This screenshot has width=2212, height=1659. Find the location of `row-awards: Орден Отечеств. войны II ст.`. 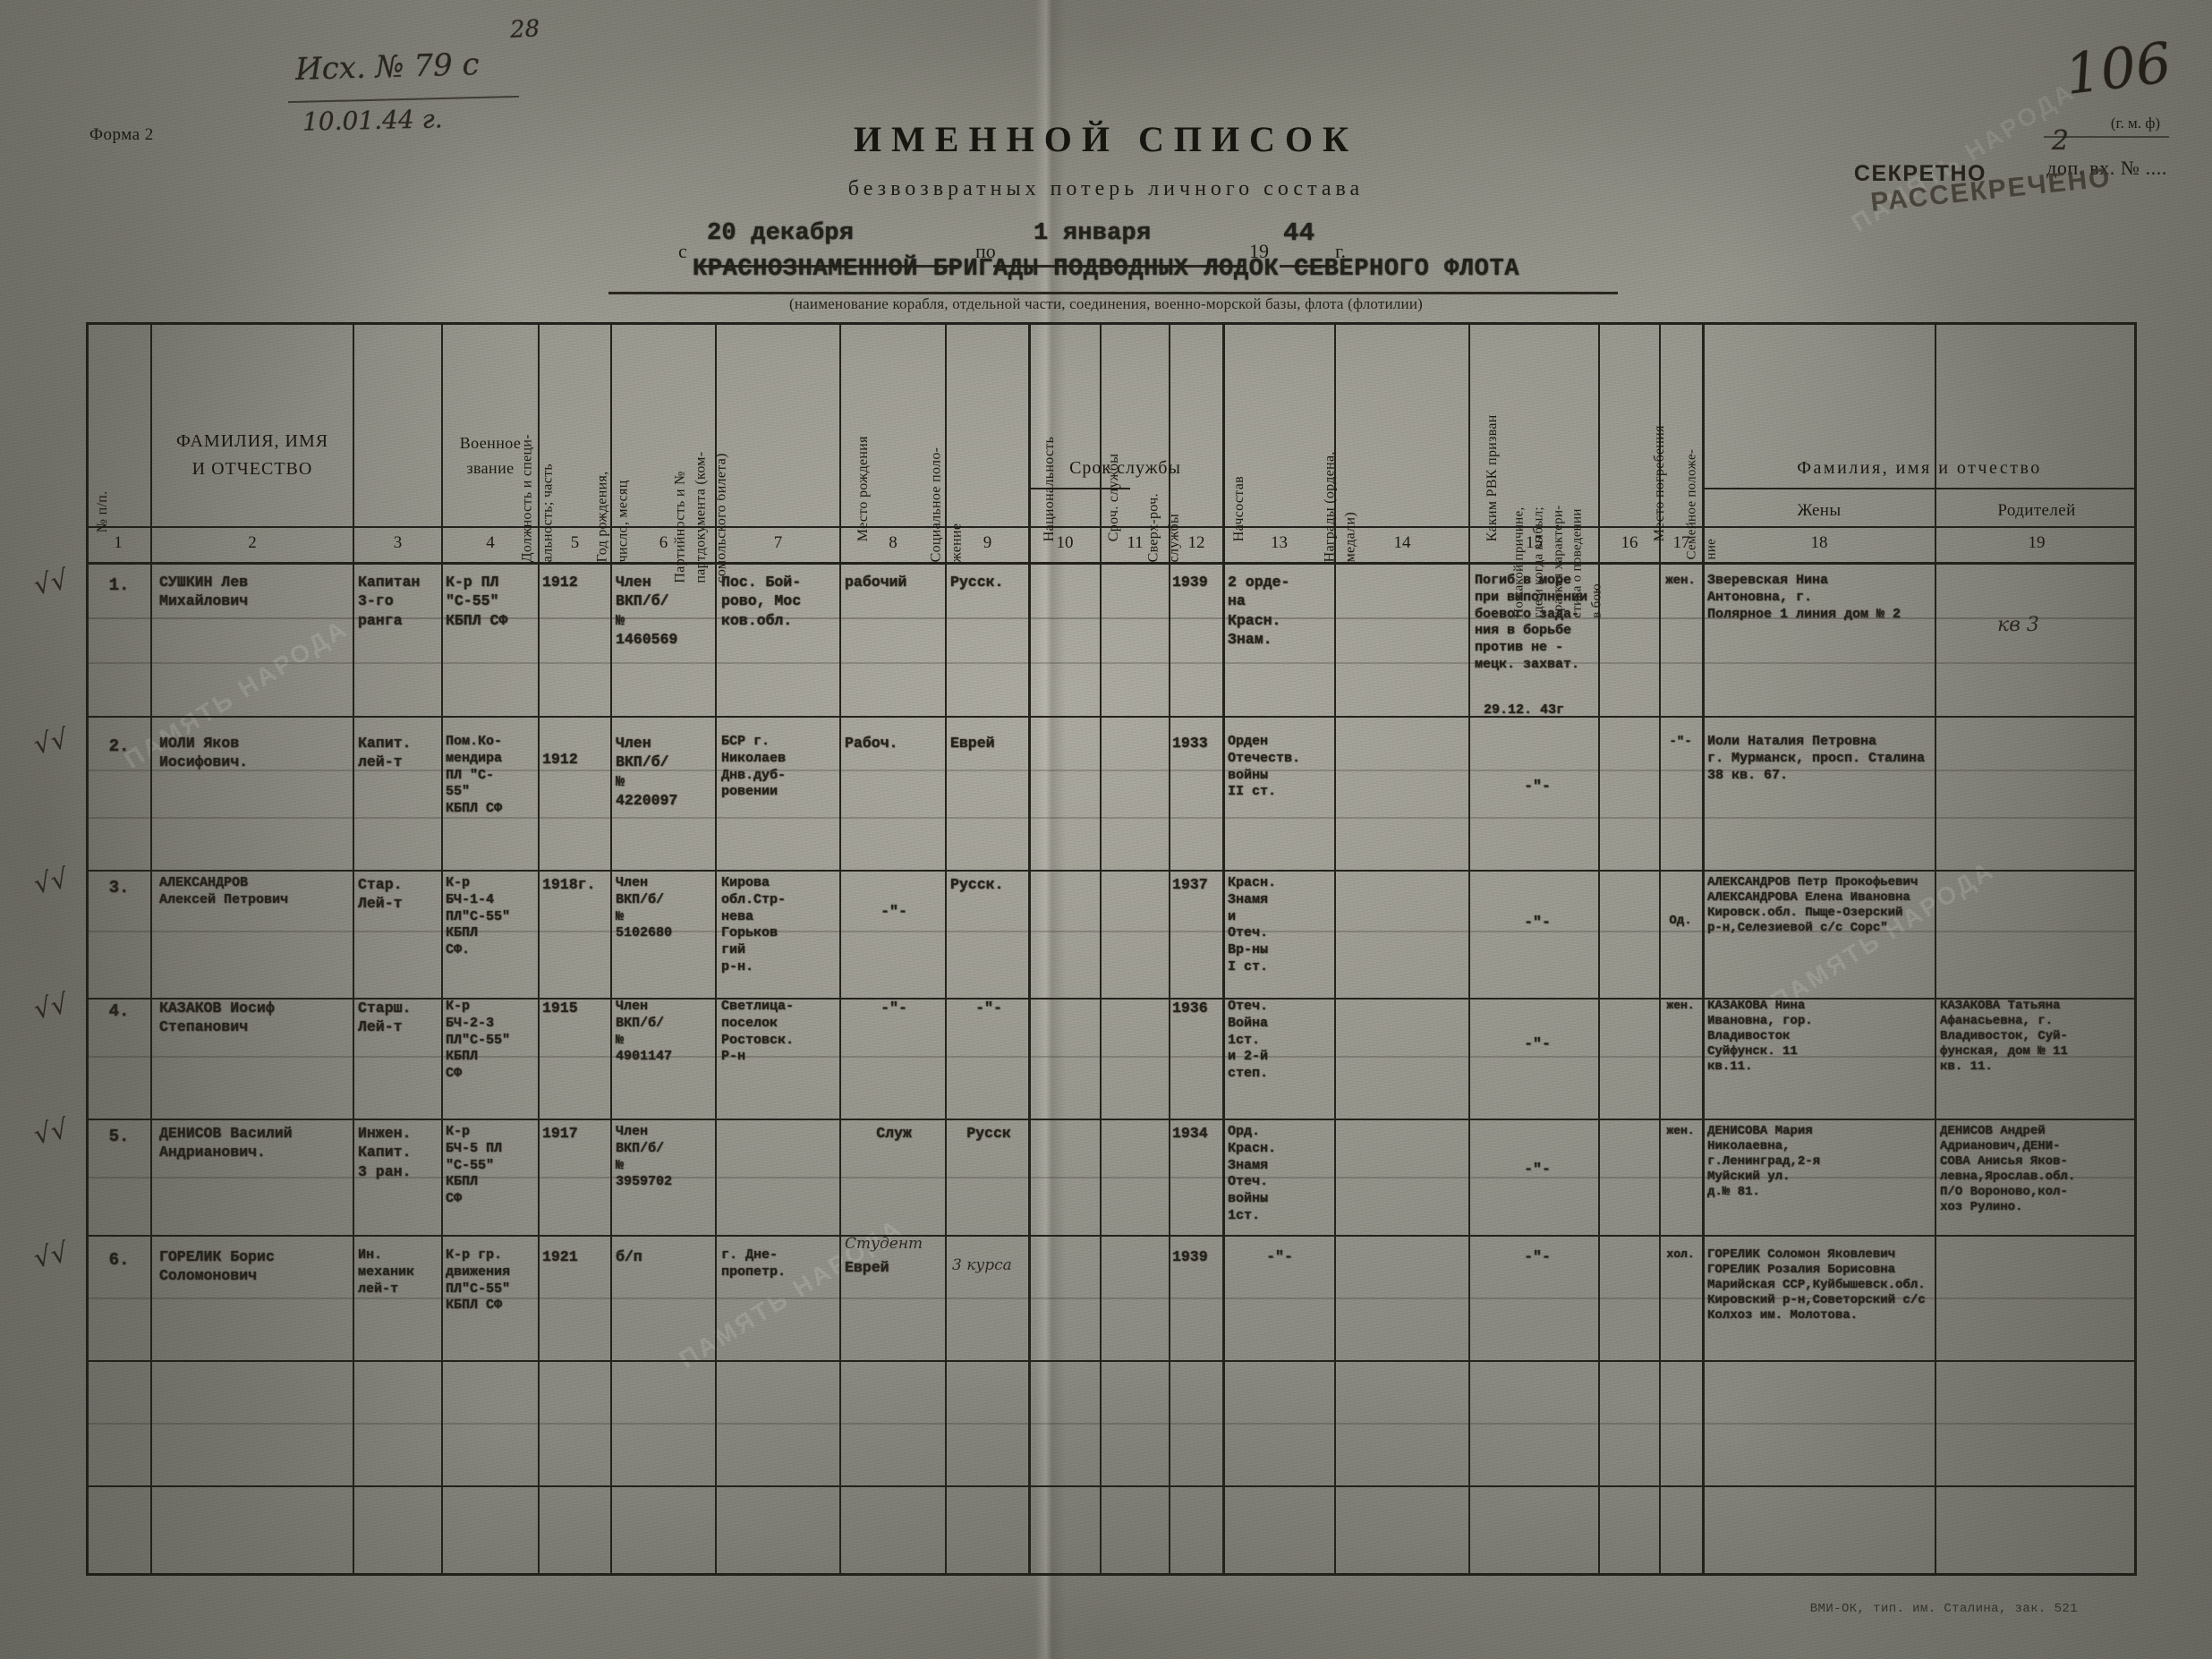

row-awards: Орден Отечеств. войны II ст. is located at coordinates (1264, 767).